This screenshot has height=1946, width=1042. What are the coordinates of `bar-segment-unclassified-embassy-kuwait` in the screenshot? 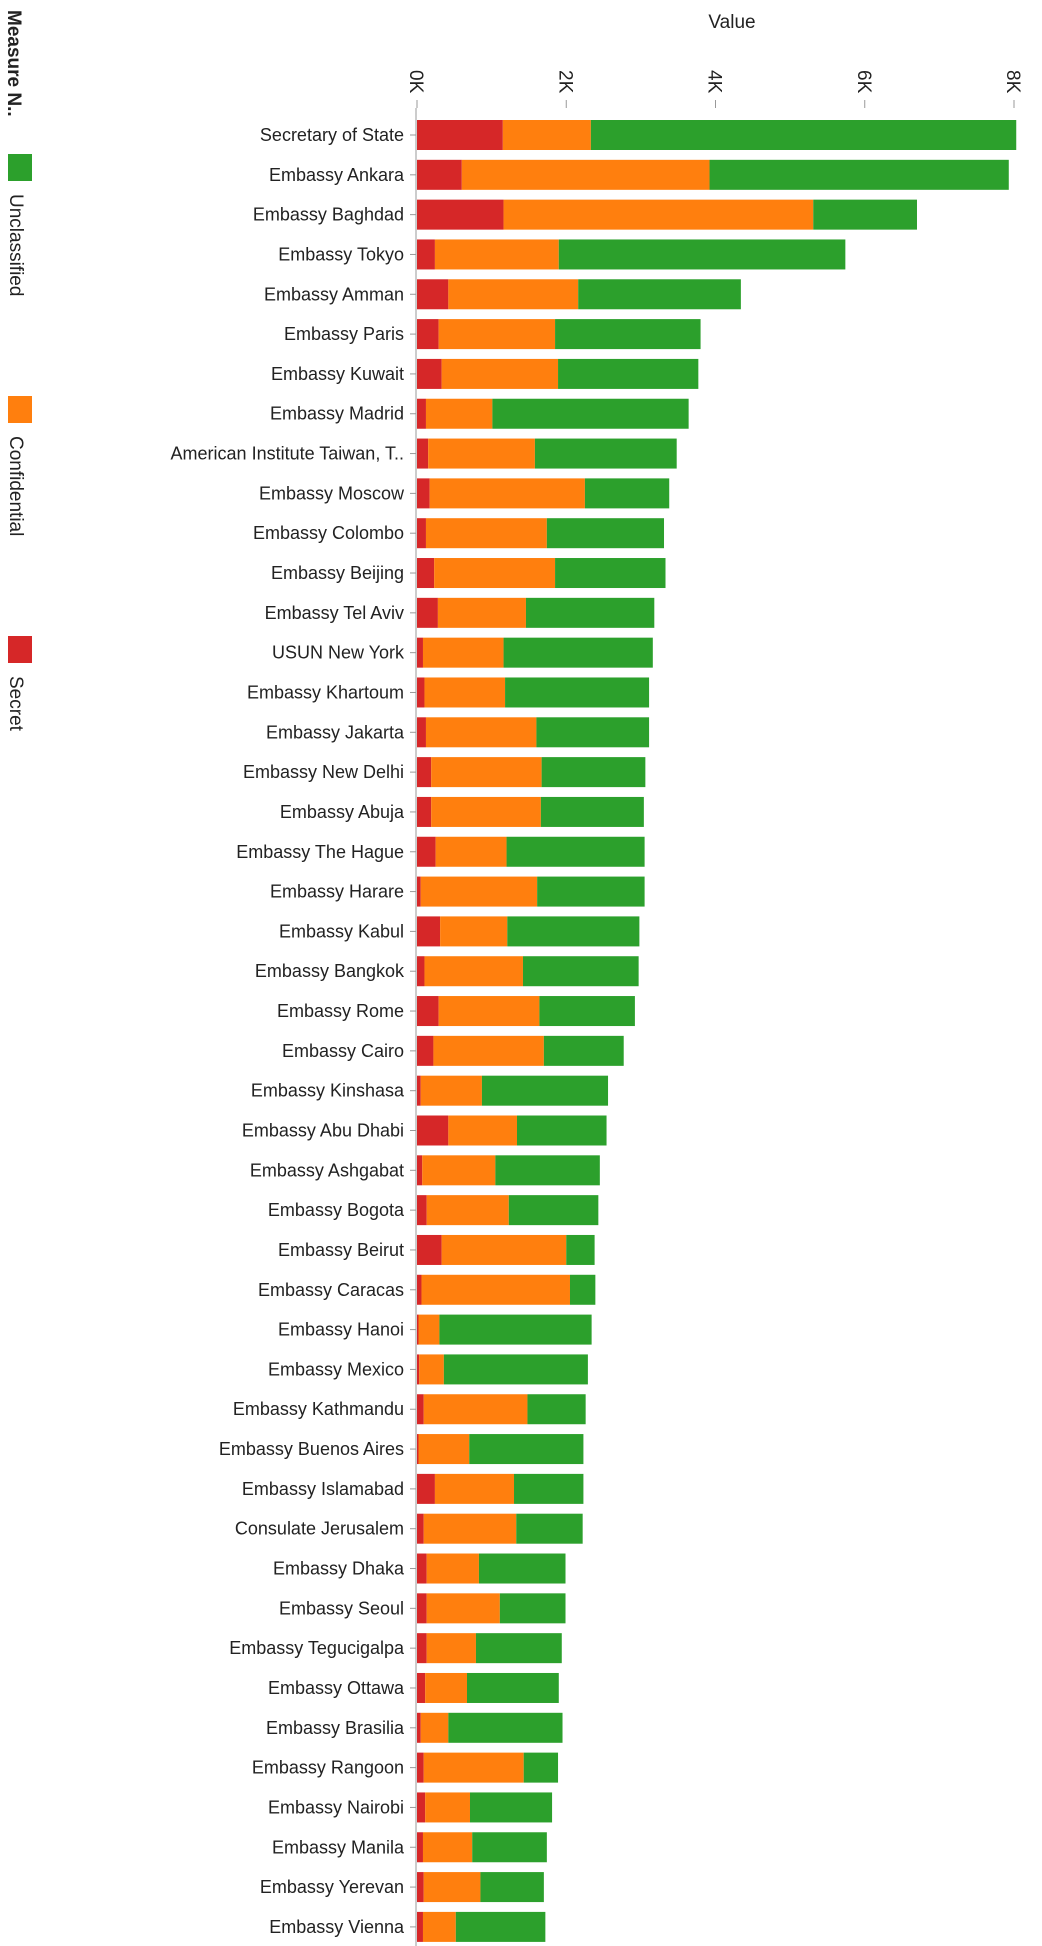 It's located at (628, 373).